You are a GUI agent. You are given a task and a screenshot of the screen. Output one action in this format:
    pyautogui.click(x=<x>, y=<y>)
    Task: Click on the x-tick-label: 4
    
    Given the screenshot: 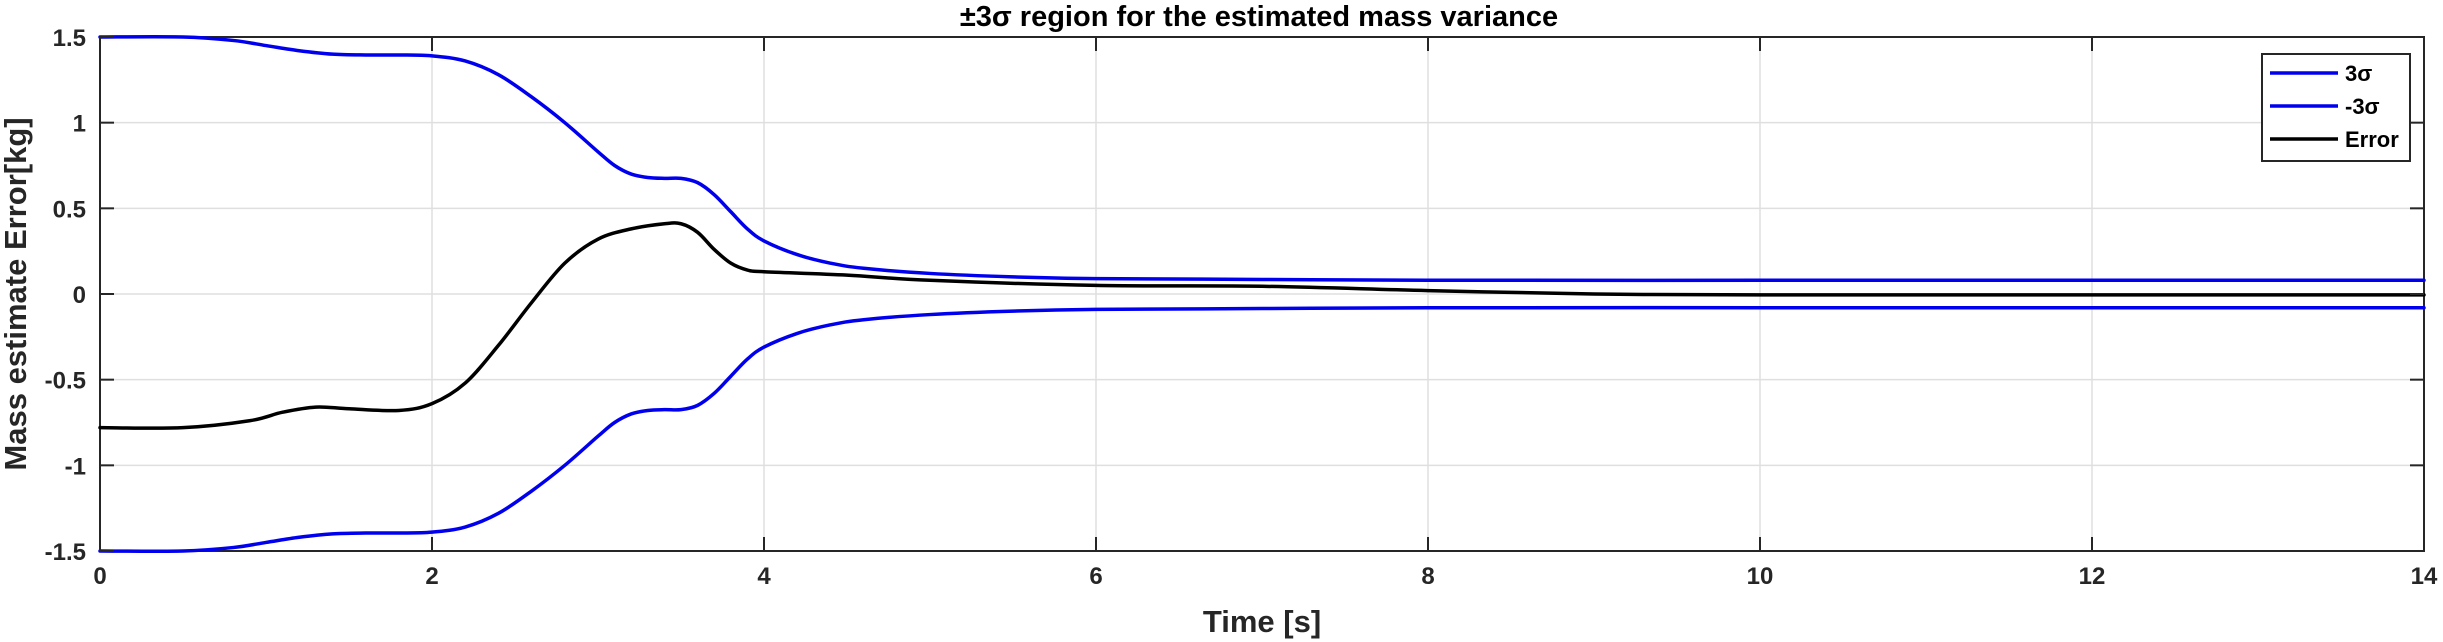 What is the action you would take?
    pyautogui.click(x=764, y=576)
    